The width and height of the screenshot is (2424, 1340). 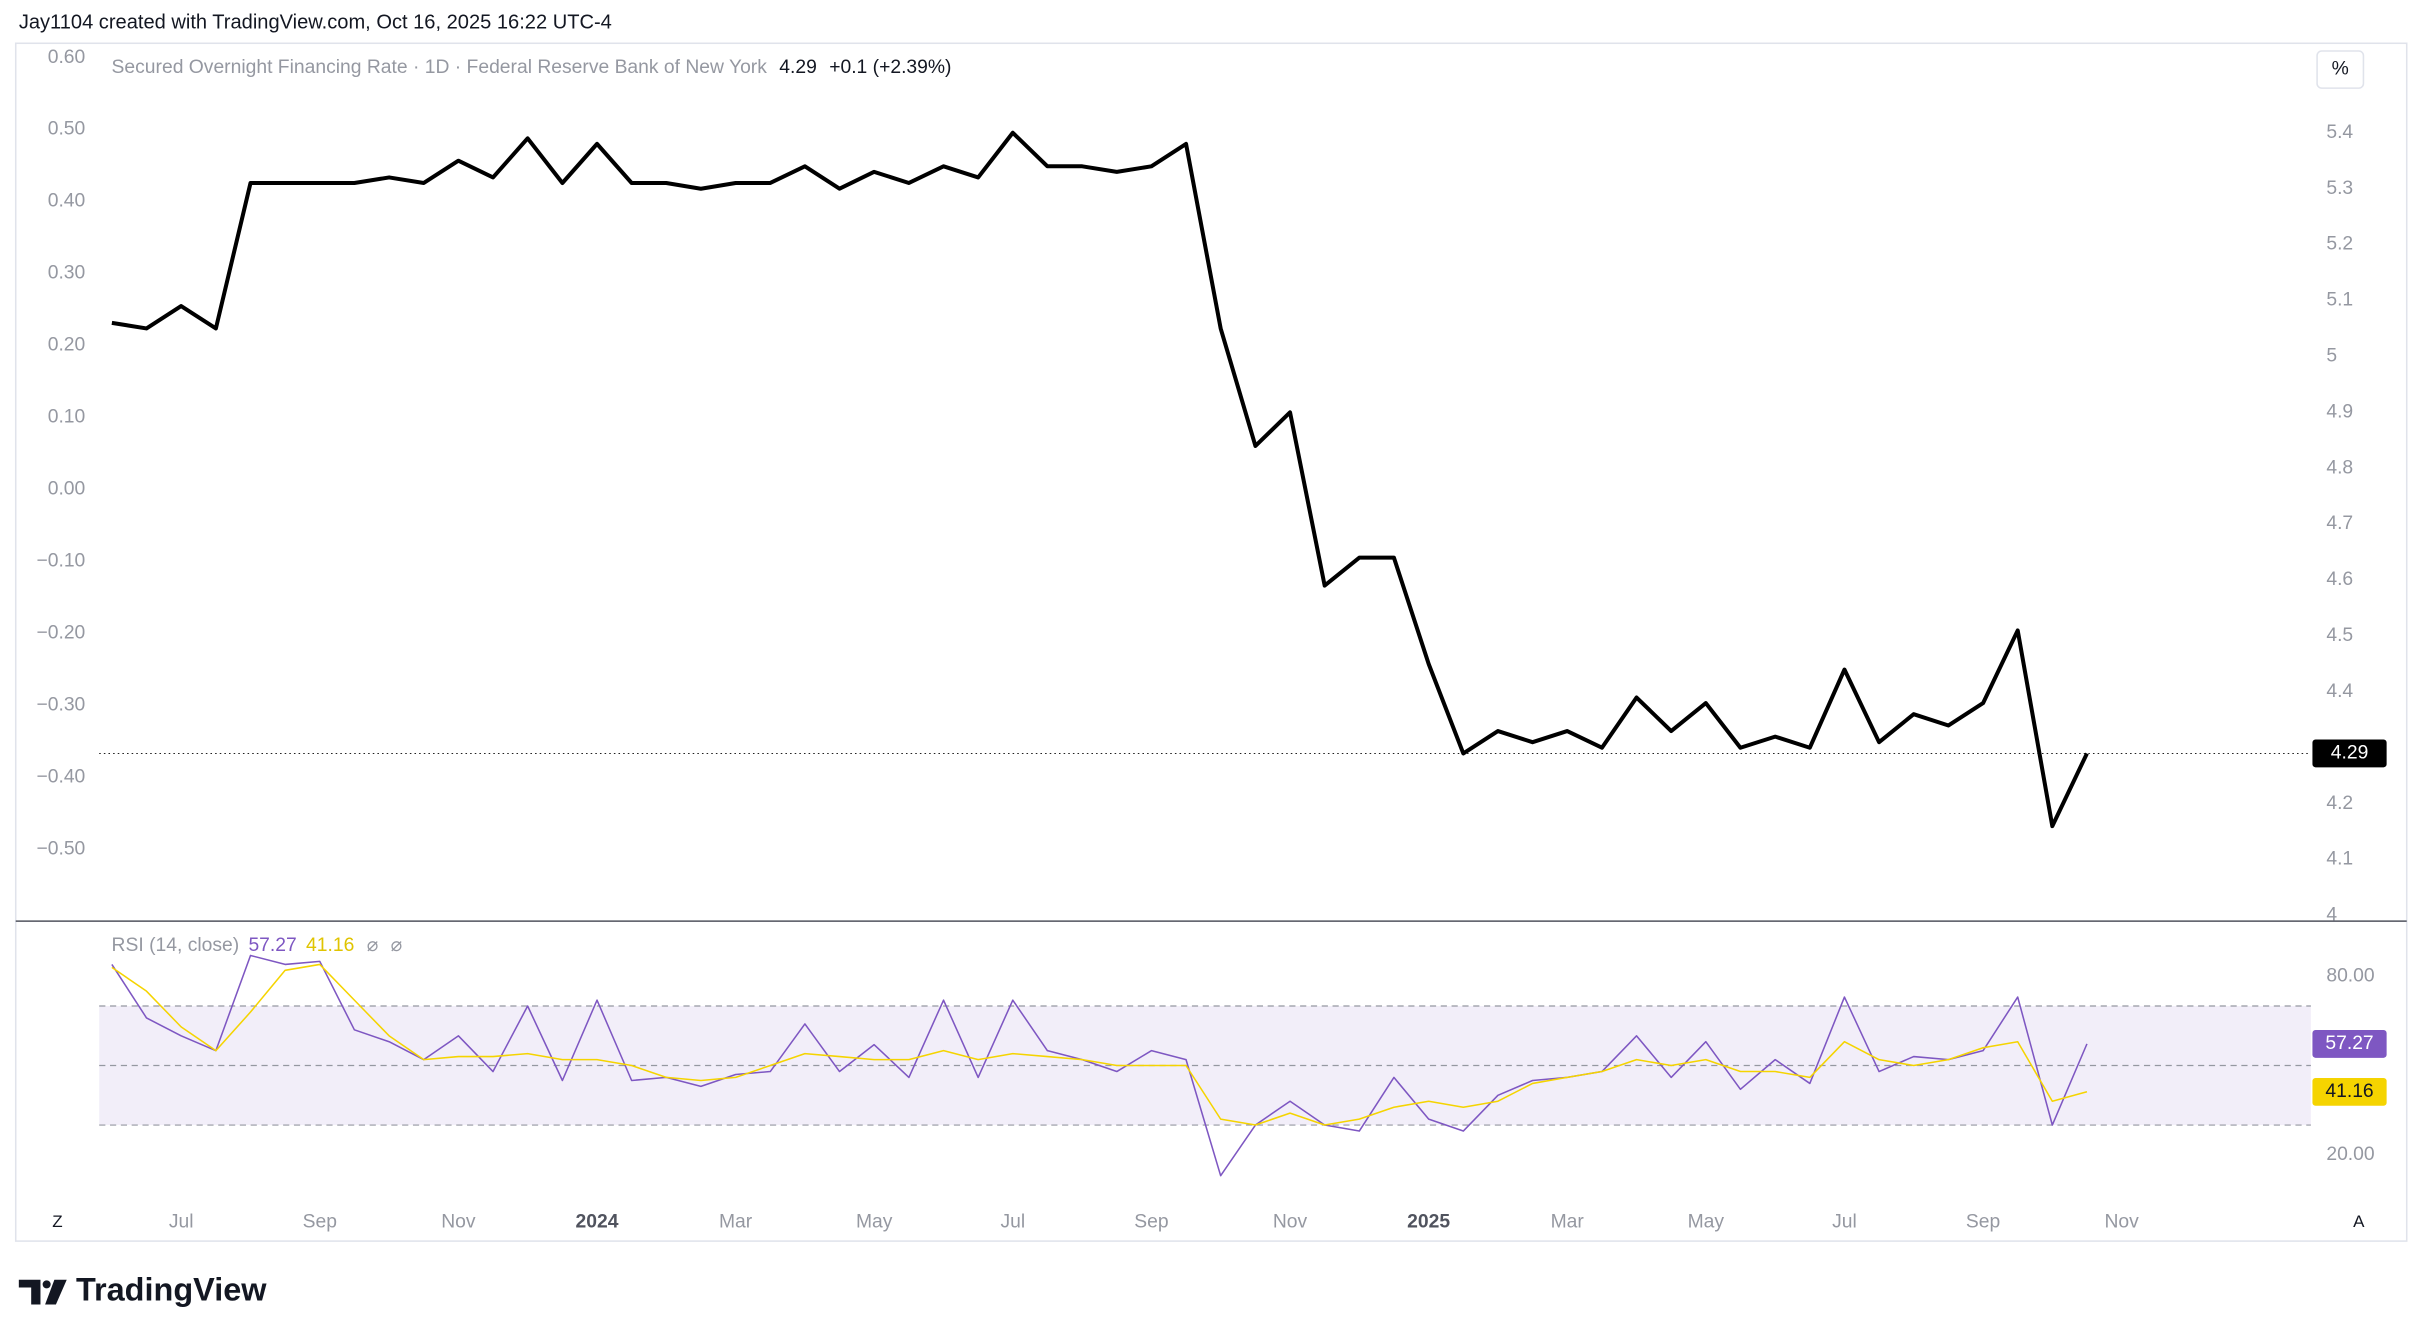 I want to click on logo-icon, so click(x=42, y=1292).